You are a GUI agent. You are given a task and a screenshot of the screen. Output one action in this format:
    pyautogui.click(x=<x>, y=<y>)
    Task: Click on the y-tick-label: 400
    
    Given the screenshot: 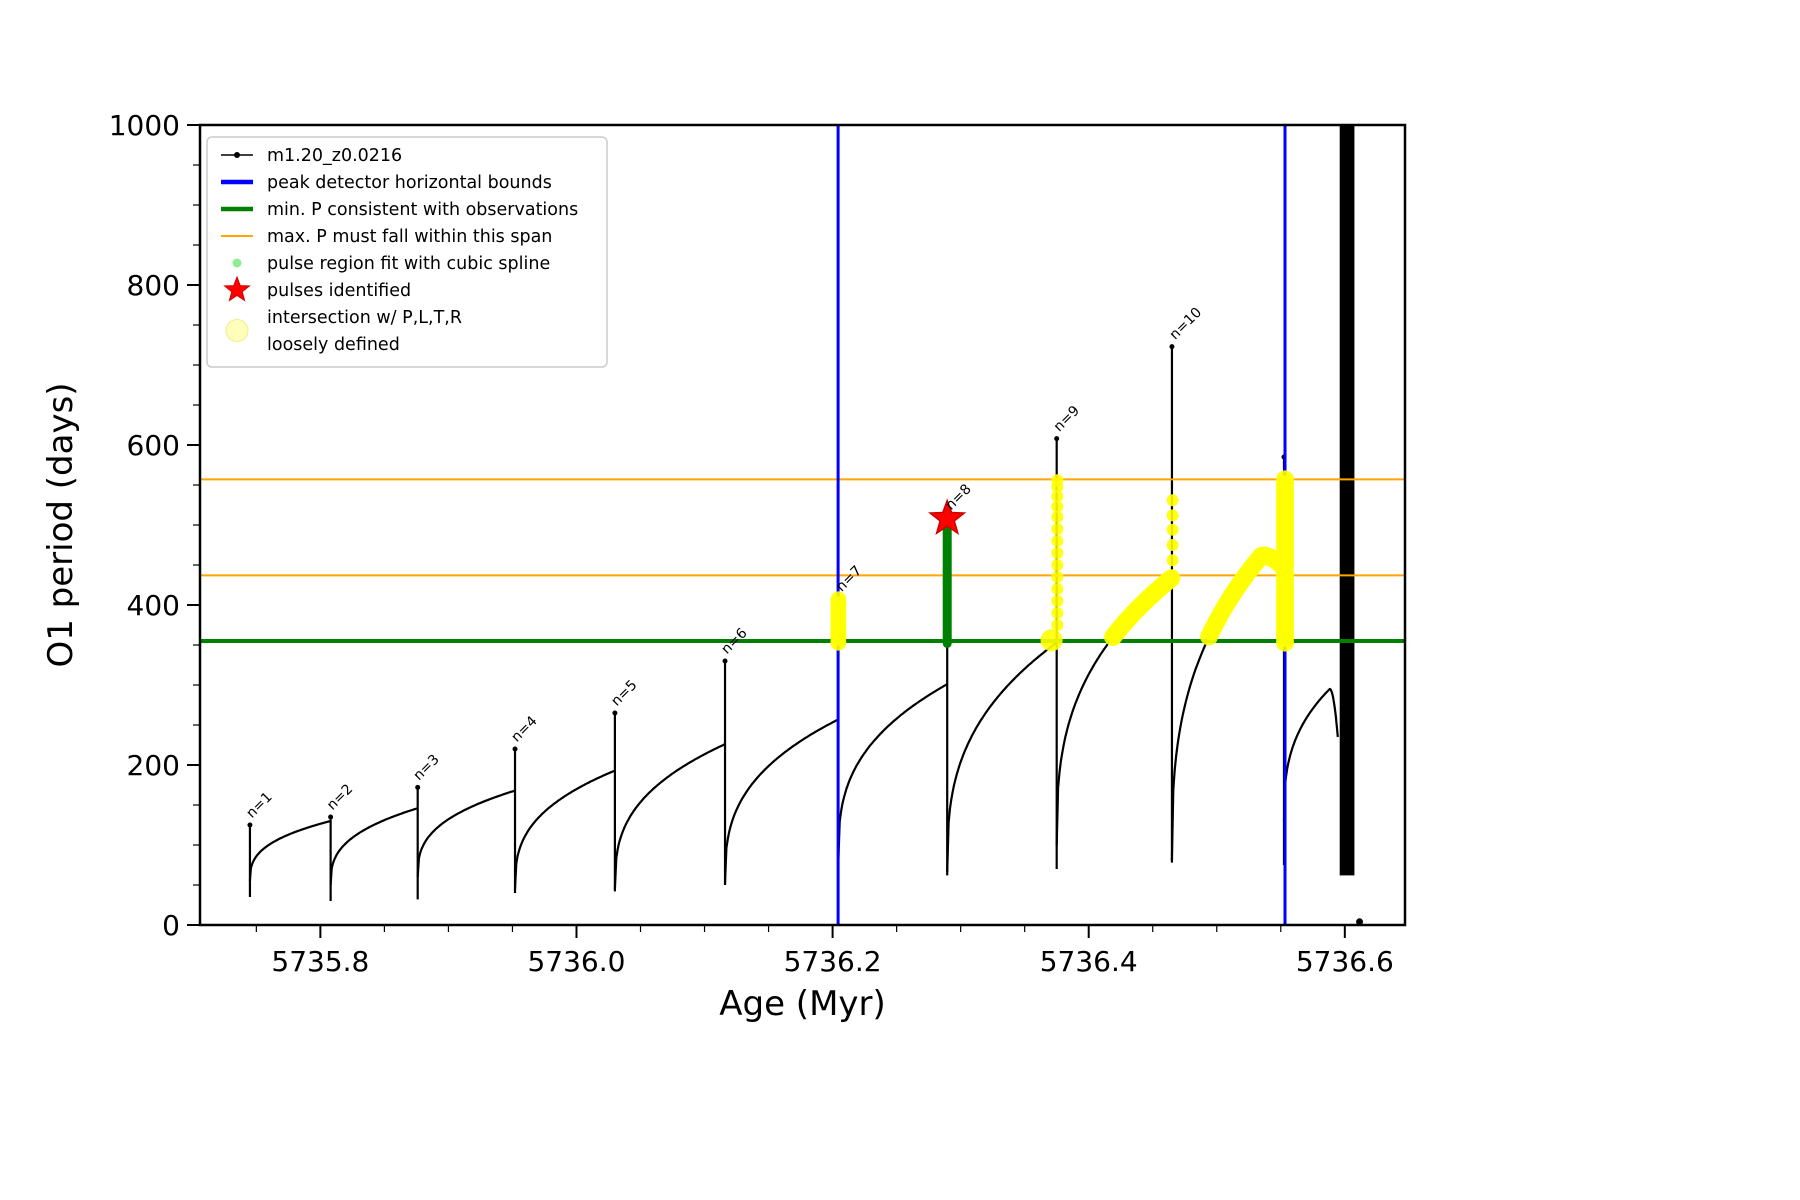 What is the action you would take?
    pyautogui.click(x=153, y=605)
    